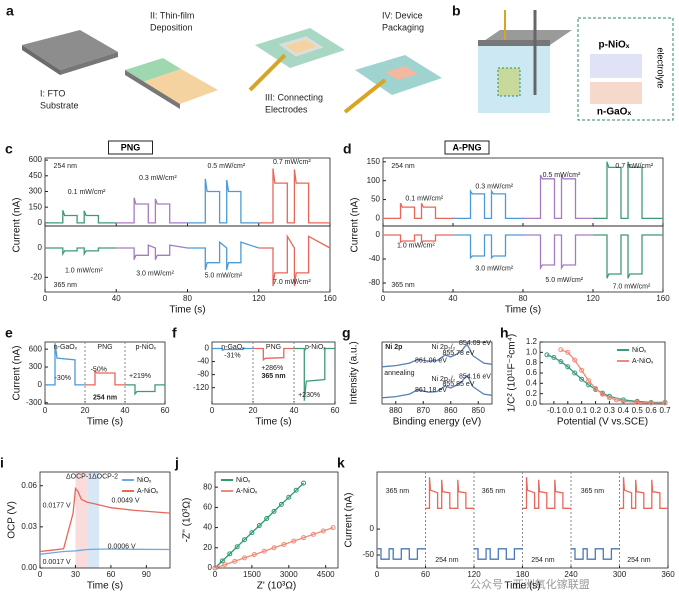 The image size is (679, 605). Describe the element at coordinates (203, 374) in the screenshot. I see `y-tick-label: -80` at that location.